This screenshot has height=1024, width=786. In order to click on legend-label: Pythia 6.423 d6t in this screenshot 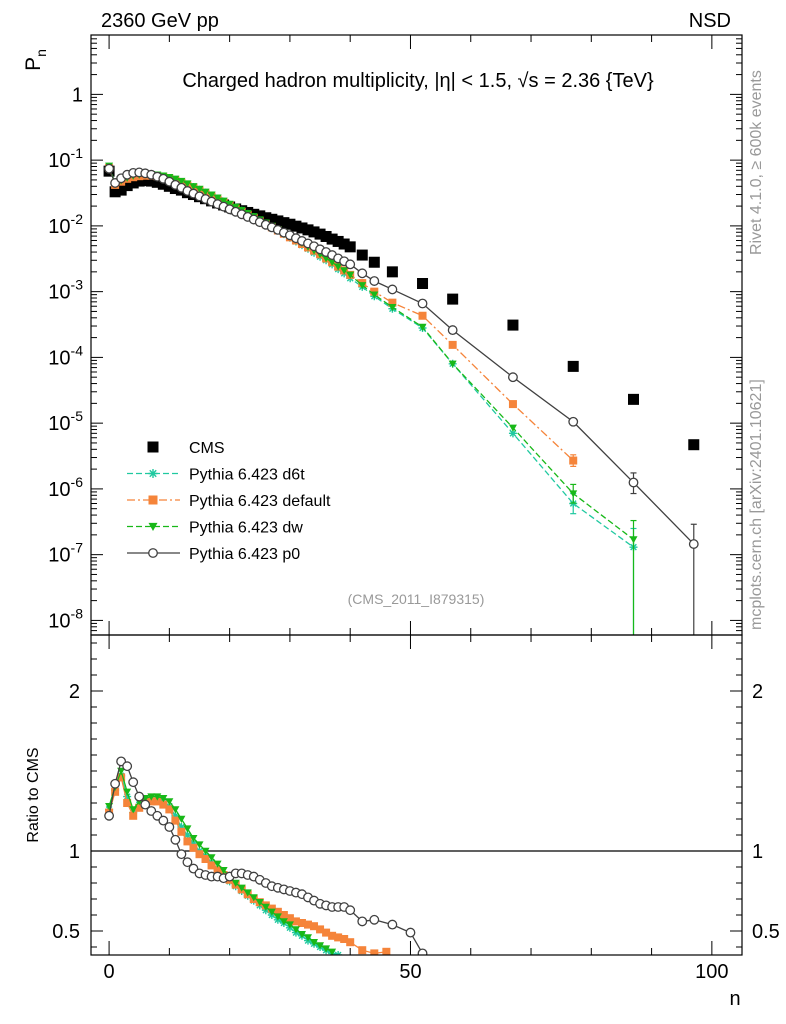, I will do `click(247, 475)`.